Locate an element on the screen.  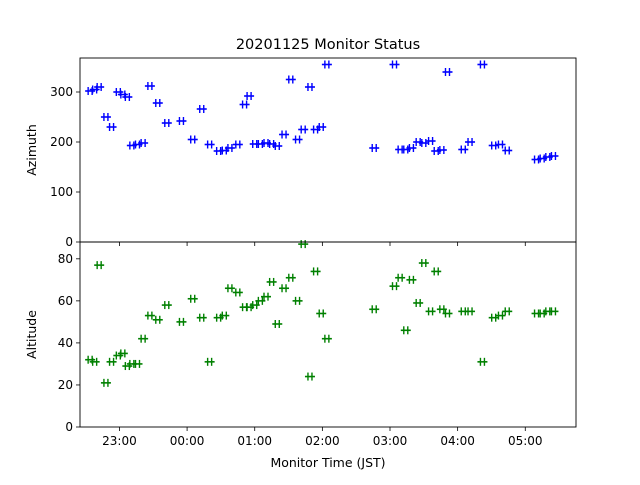
altitude-y-axis-label: Altitude is located at coordinates (31, 334).